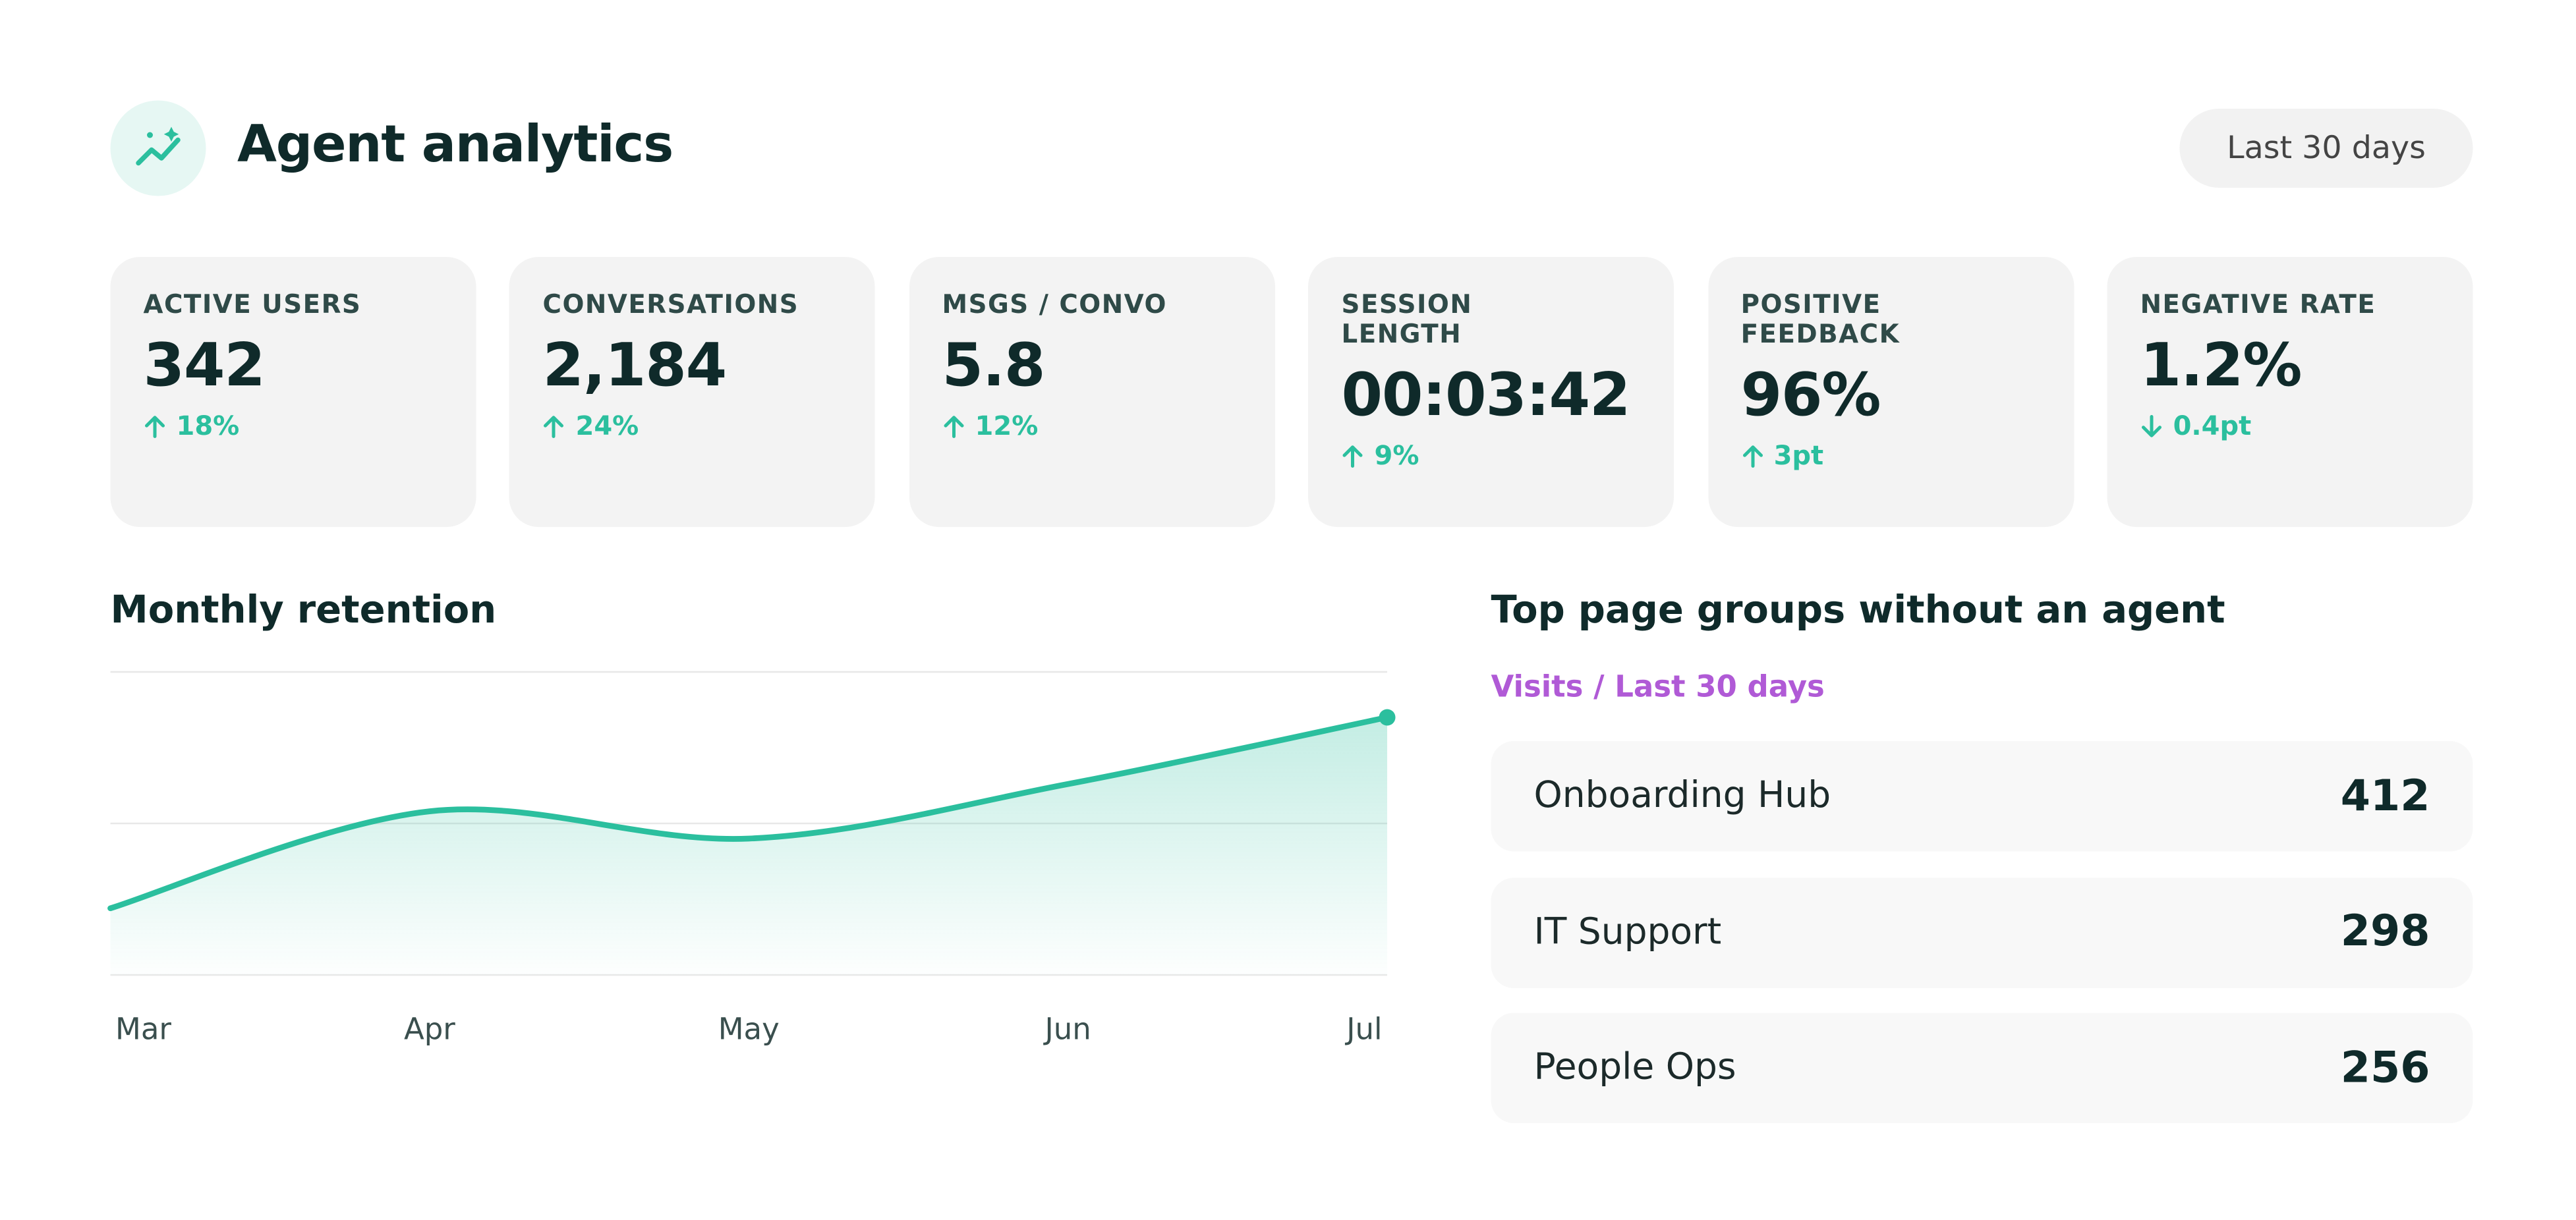  Describe the element at coordinates (693, 426) in the screenshot. I see `kpi-delta: 24%` at that location.